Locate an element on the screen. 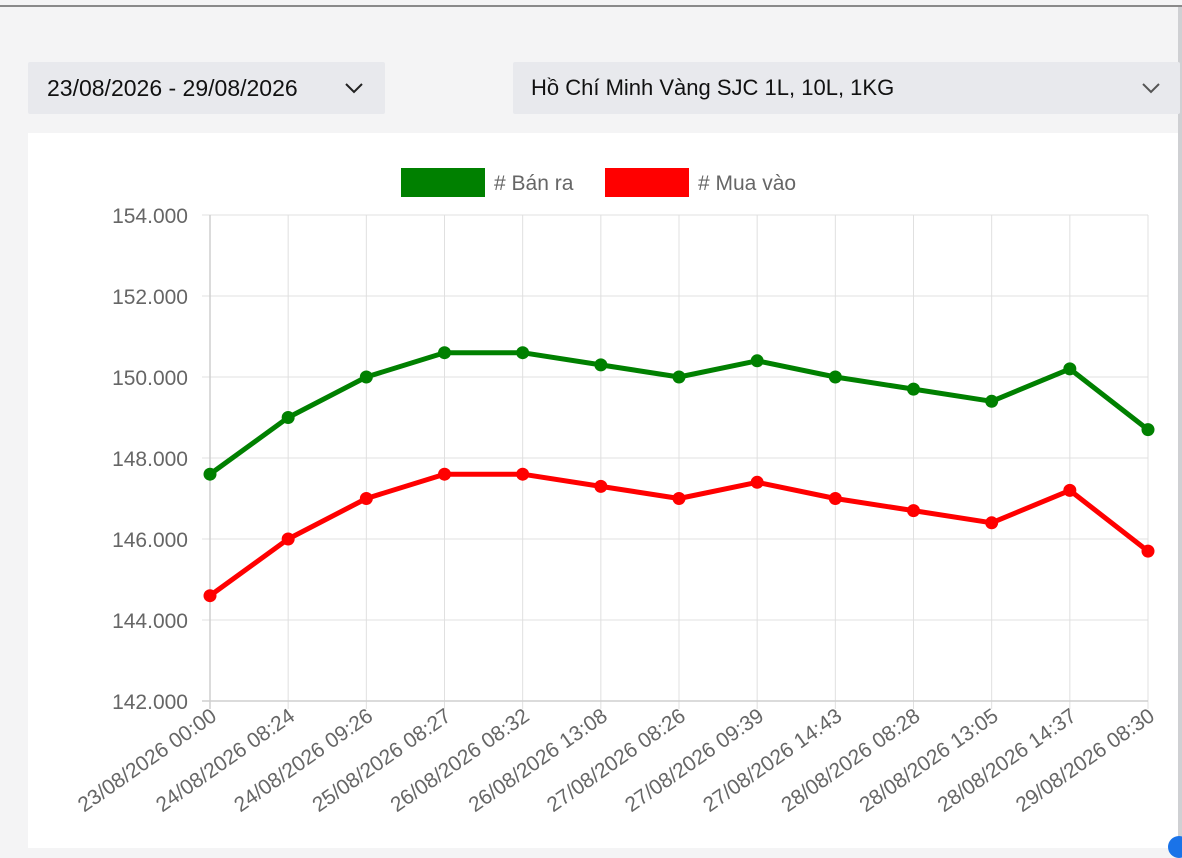 This screenshot has width=1182, height=858. legend-label: # Mua vào is located at coordinates (747, 183).